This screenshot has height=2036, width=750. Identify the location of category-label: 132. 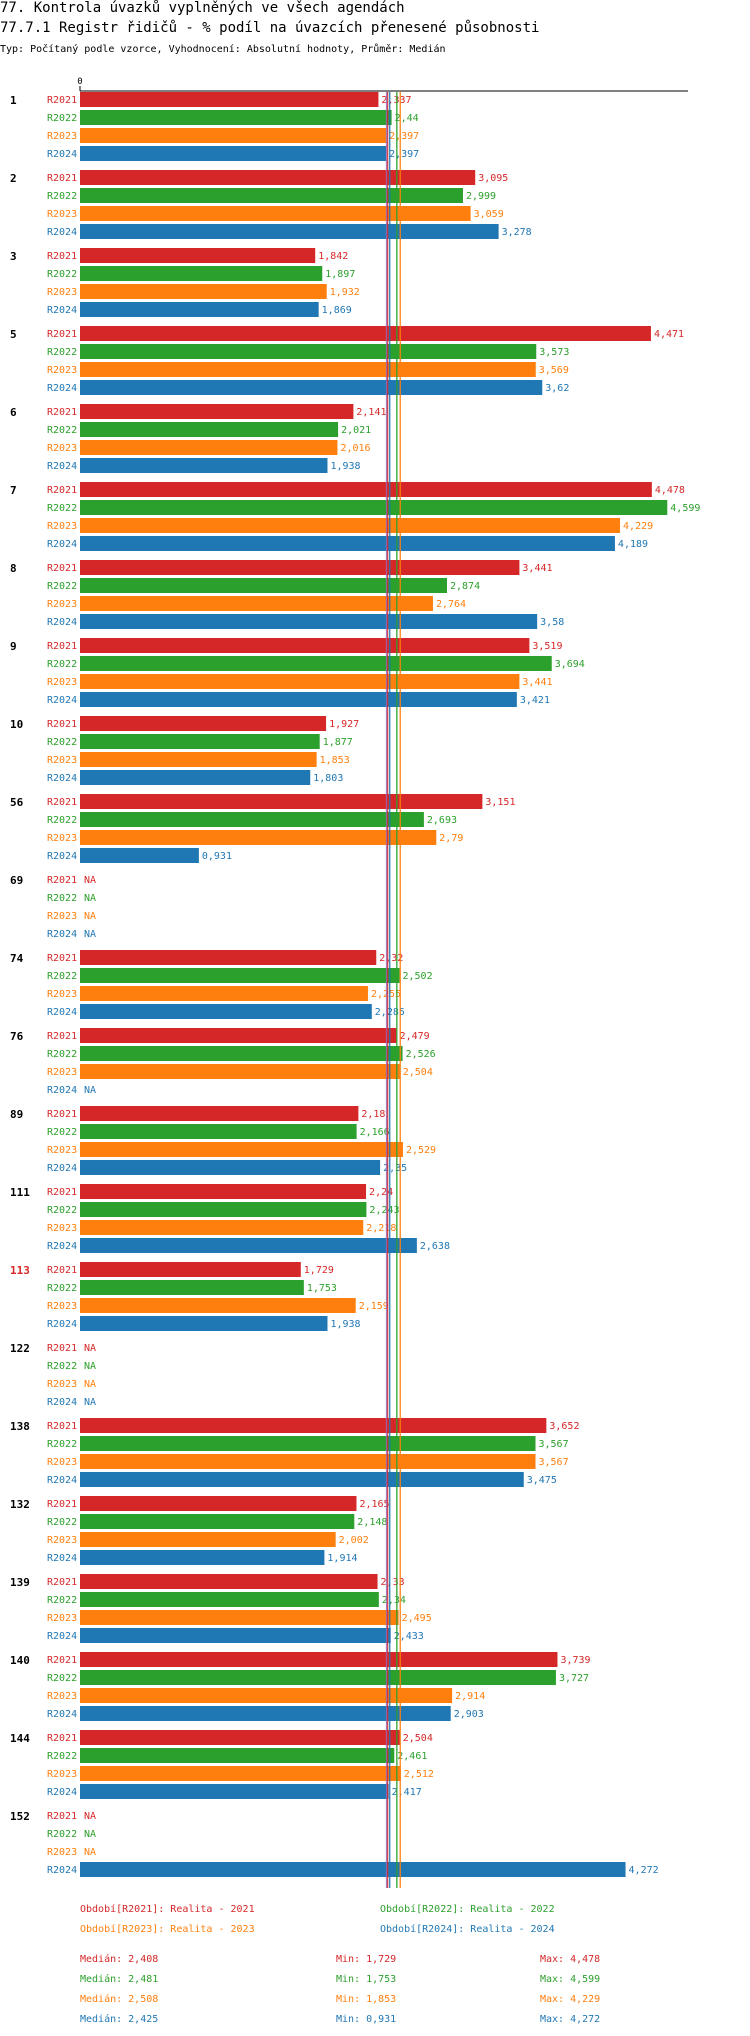
(20, 1504).